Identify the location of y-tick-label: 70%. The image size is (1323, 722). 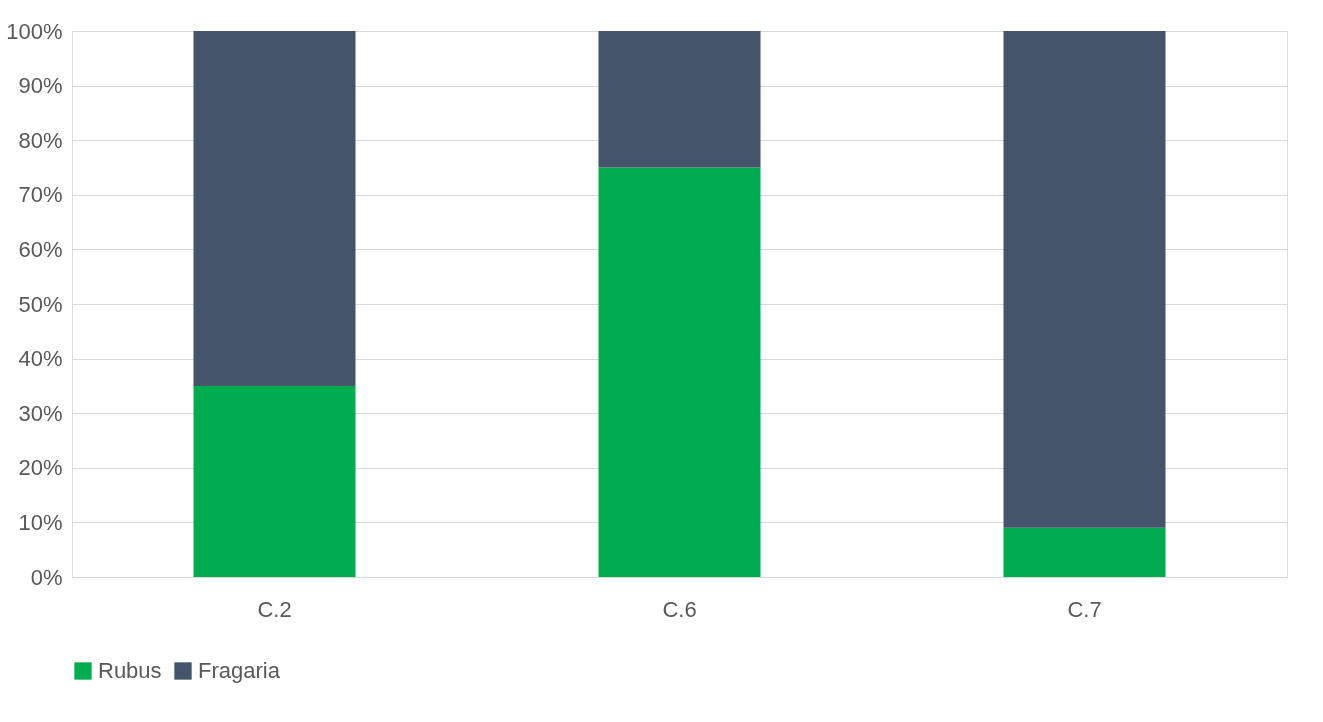
(40, 195).